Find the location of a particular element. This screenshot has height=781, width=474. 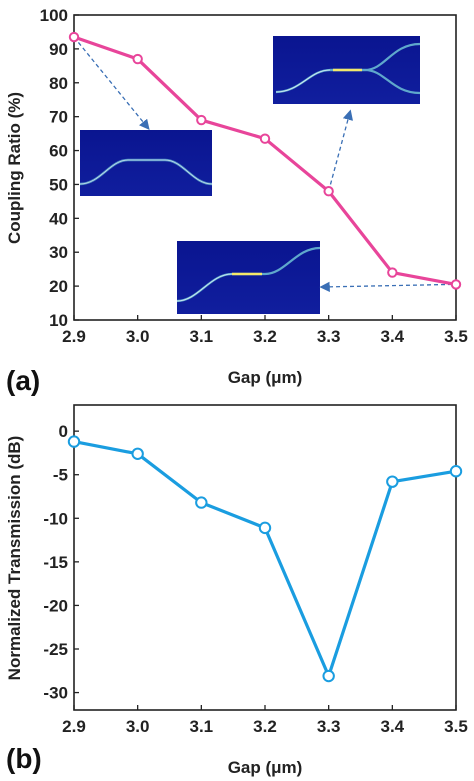

y-tick-label: 80 is located at coordinates (58, 83).